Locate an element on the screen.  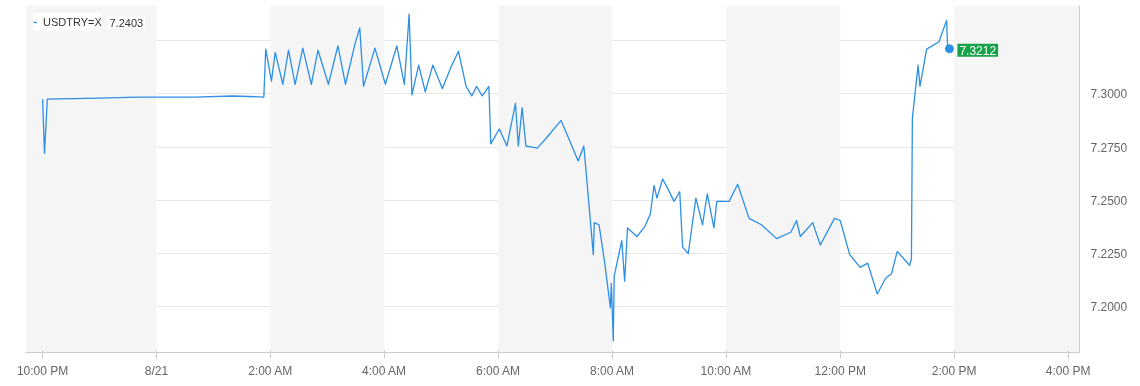
x-tick-label: 6:00 AM is located at coordinates (498, 370).